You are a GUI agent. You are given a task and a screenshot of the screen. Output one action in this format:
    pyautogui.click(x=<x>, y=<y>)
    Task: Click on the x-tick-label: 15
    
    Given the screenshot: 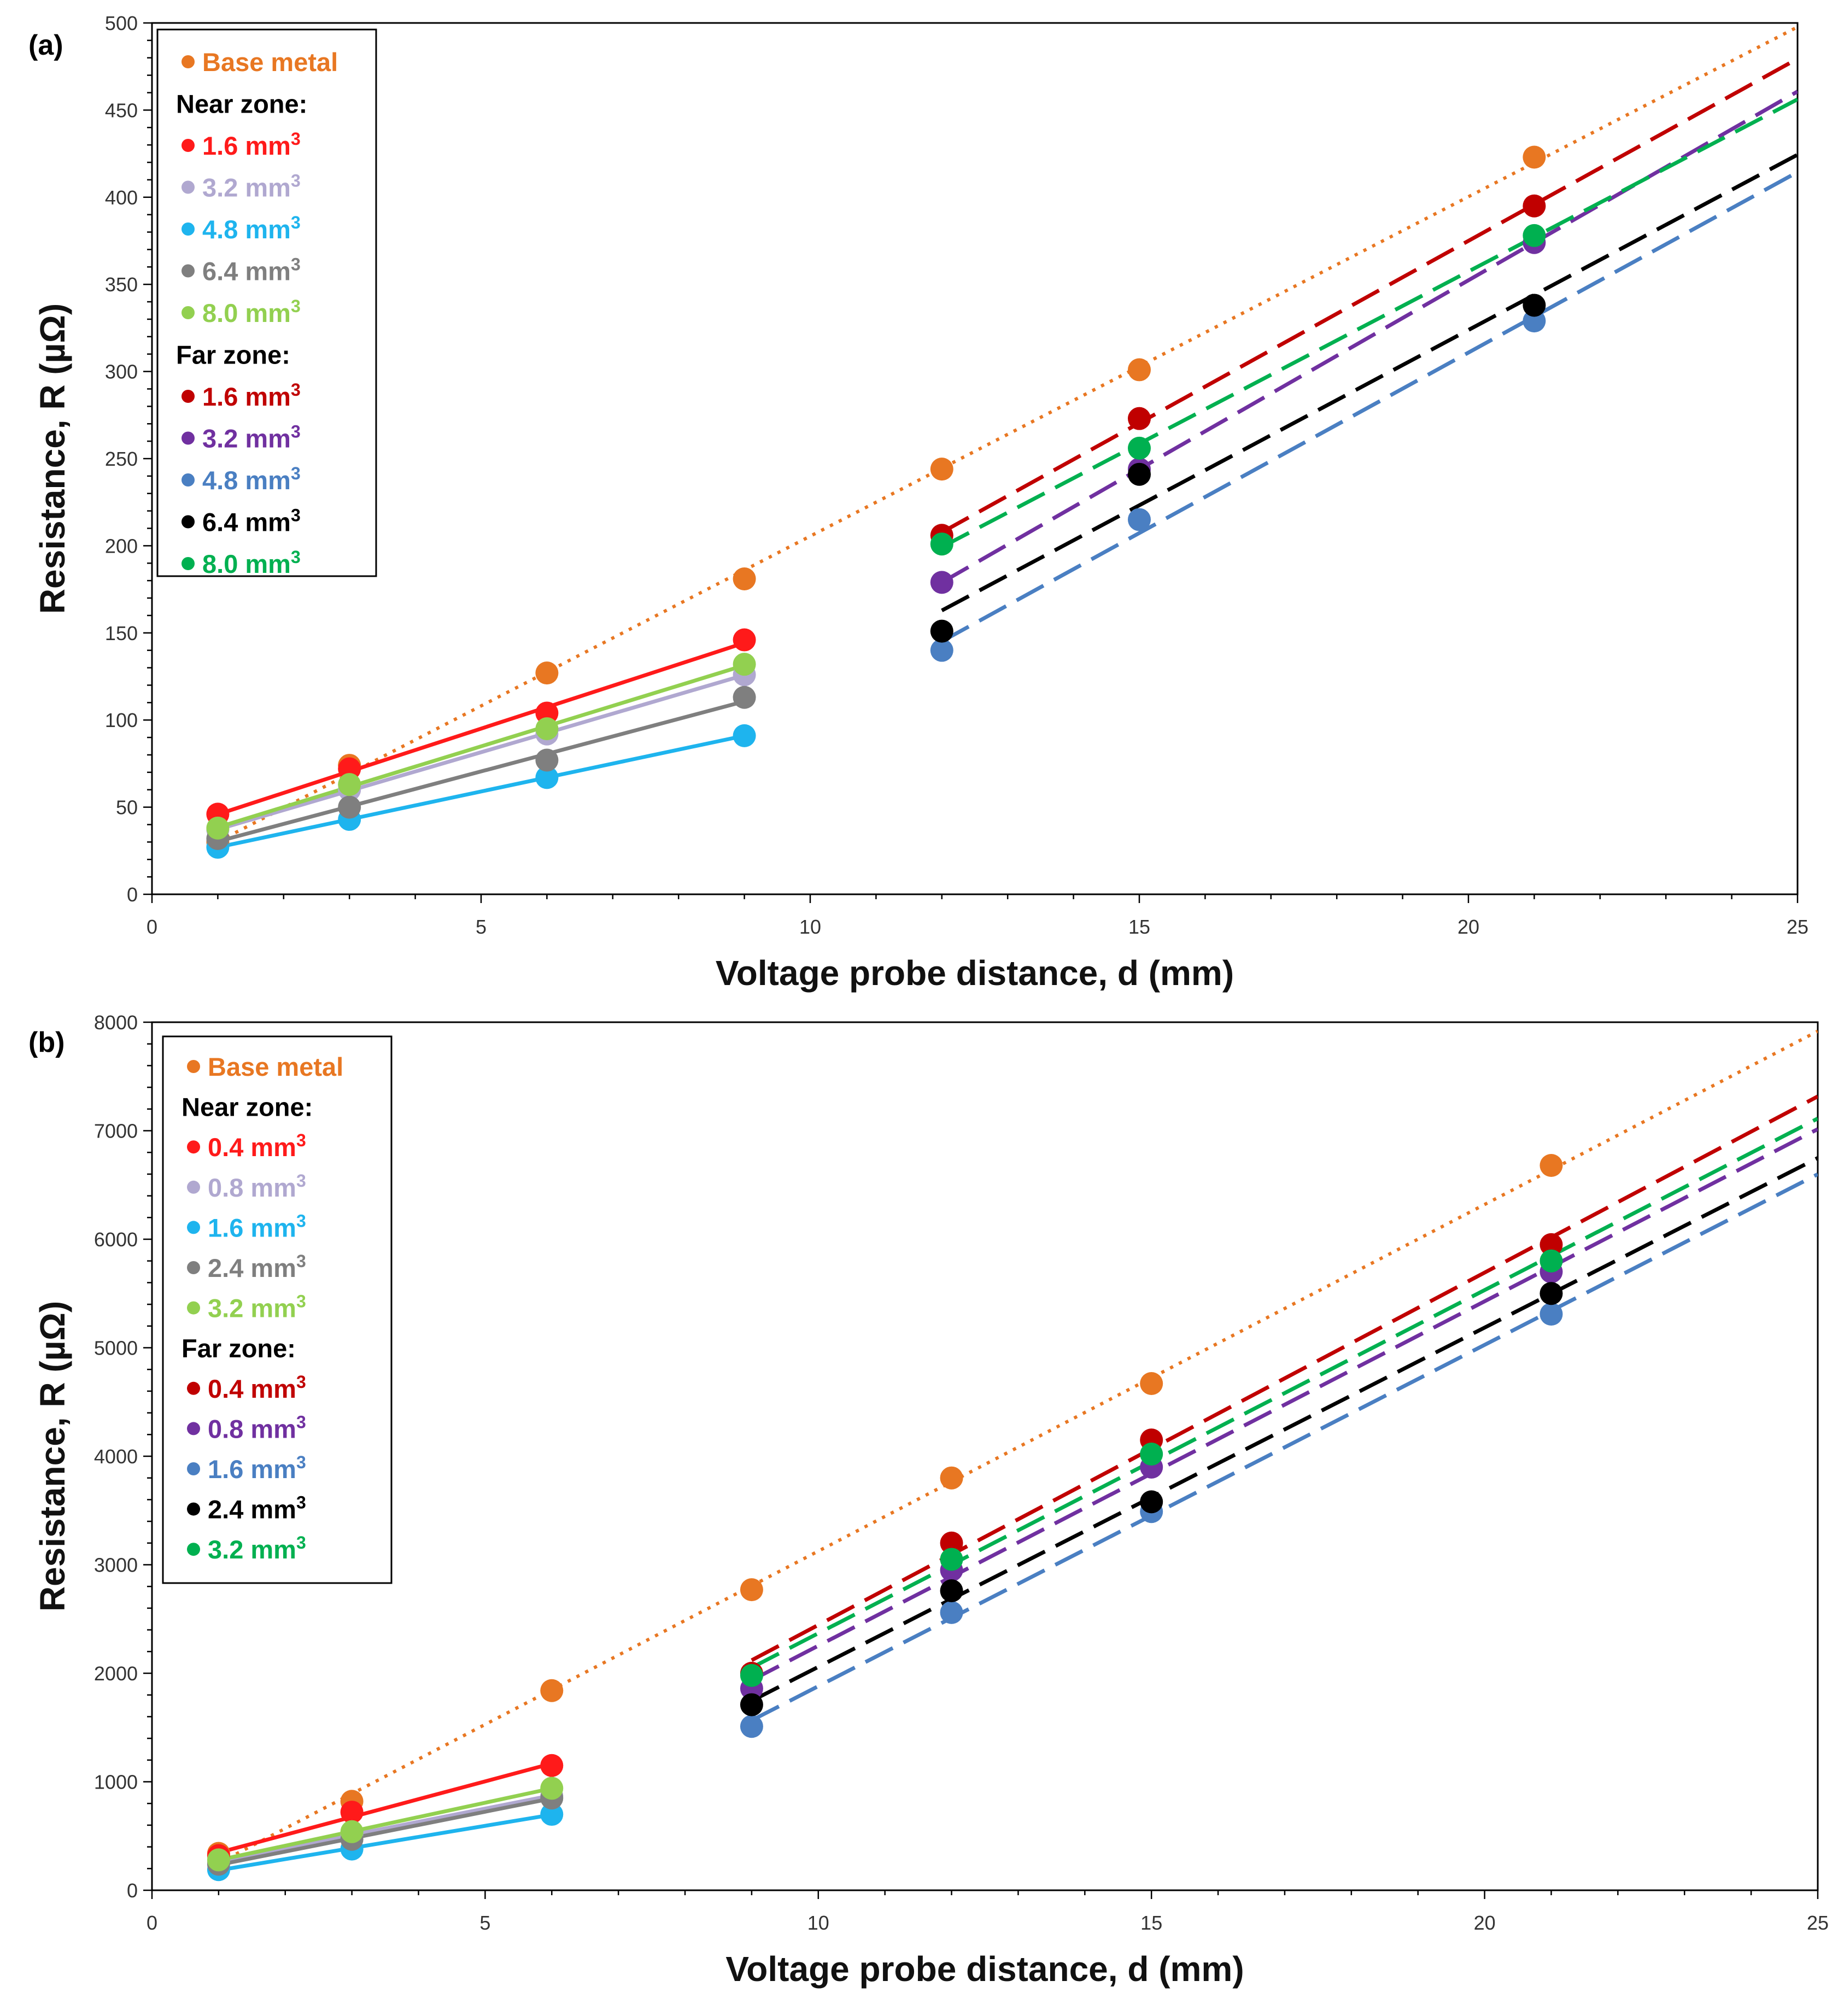 What is the action you would take?
    pyautogui.click(x=1139, y=927)
    